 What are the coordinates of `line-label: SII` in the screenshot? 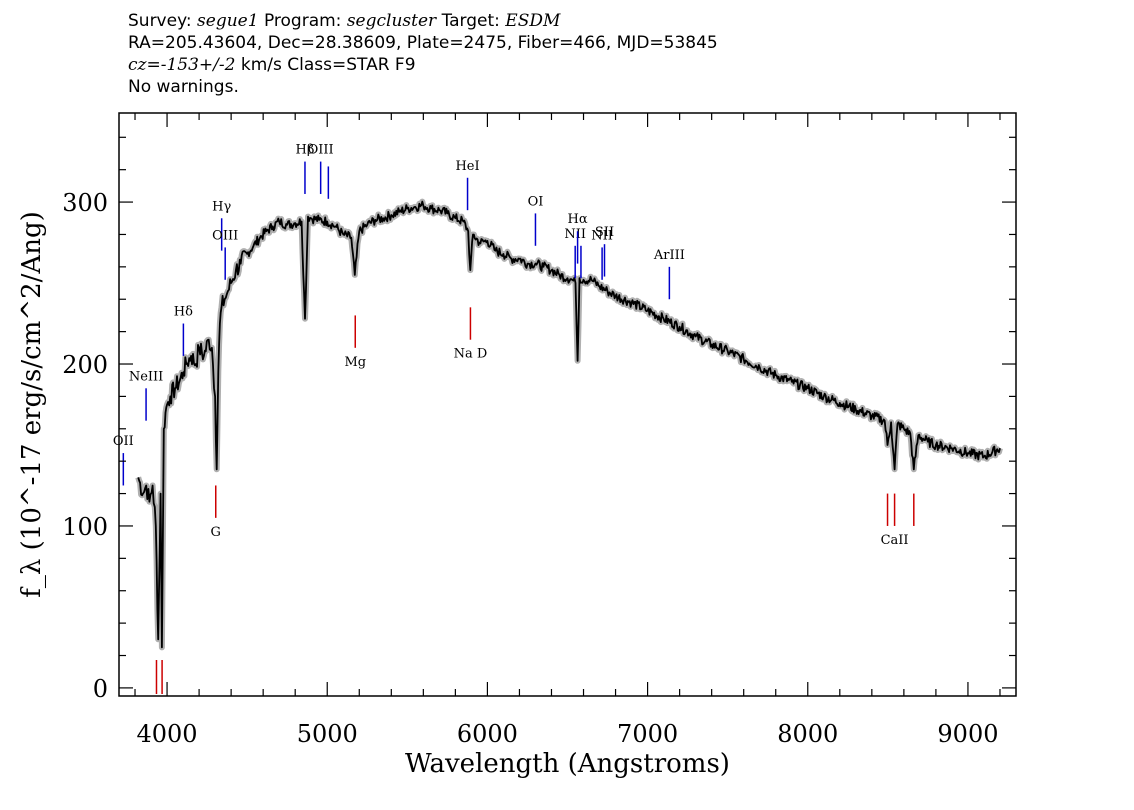 It's located at (604, 232).